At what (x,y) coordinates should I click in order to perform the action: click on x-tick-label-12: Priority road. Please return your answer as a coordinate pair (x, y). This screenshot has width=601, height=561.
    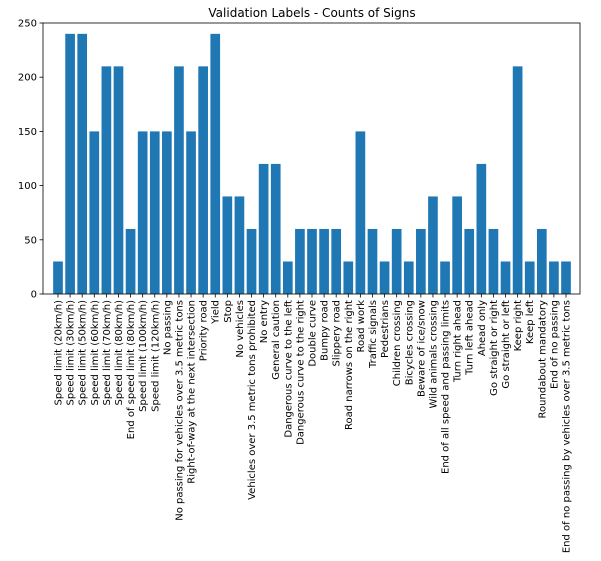
    Looking at the image, I should click on (204, 330).